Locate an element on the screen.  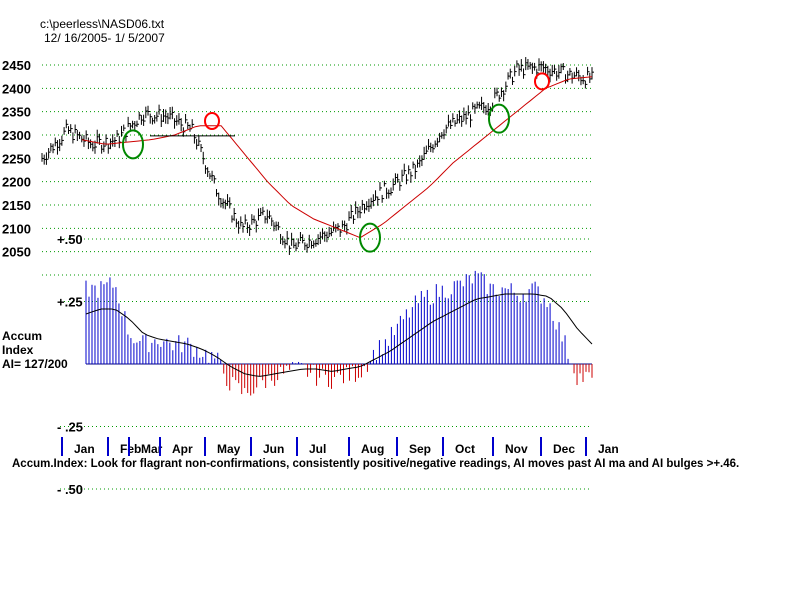
tick-cover is located at coordinates (20, 277).